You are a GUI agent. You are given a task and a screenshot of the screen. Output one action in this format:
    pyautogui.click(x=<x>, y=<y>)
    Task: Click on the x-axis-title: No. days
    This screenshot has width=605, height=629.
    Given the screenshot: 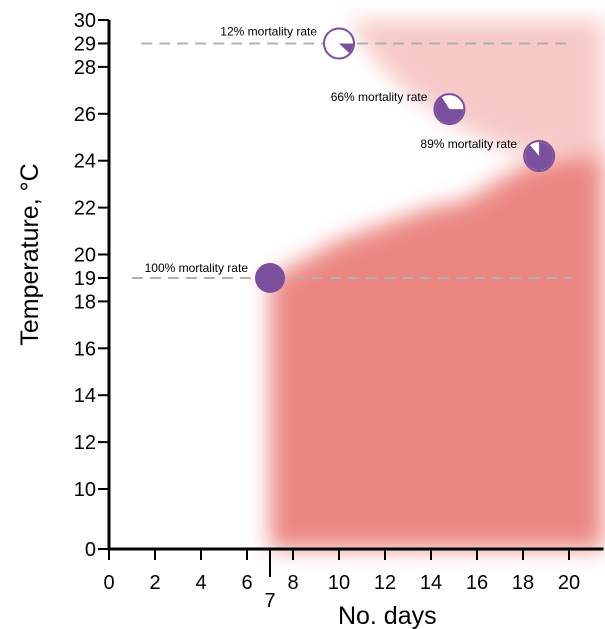 What is the action you would take?
    pyautogui.click(x=387, y=615)
    